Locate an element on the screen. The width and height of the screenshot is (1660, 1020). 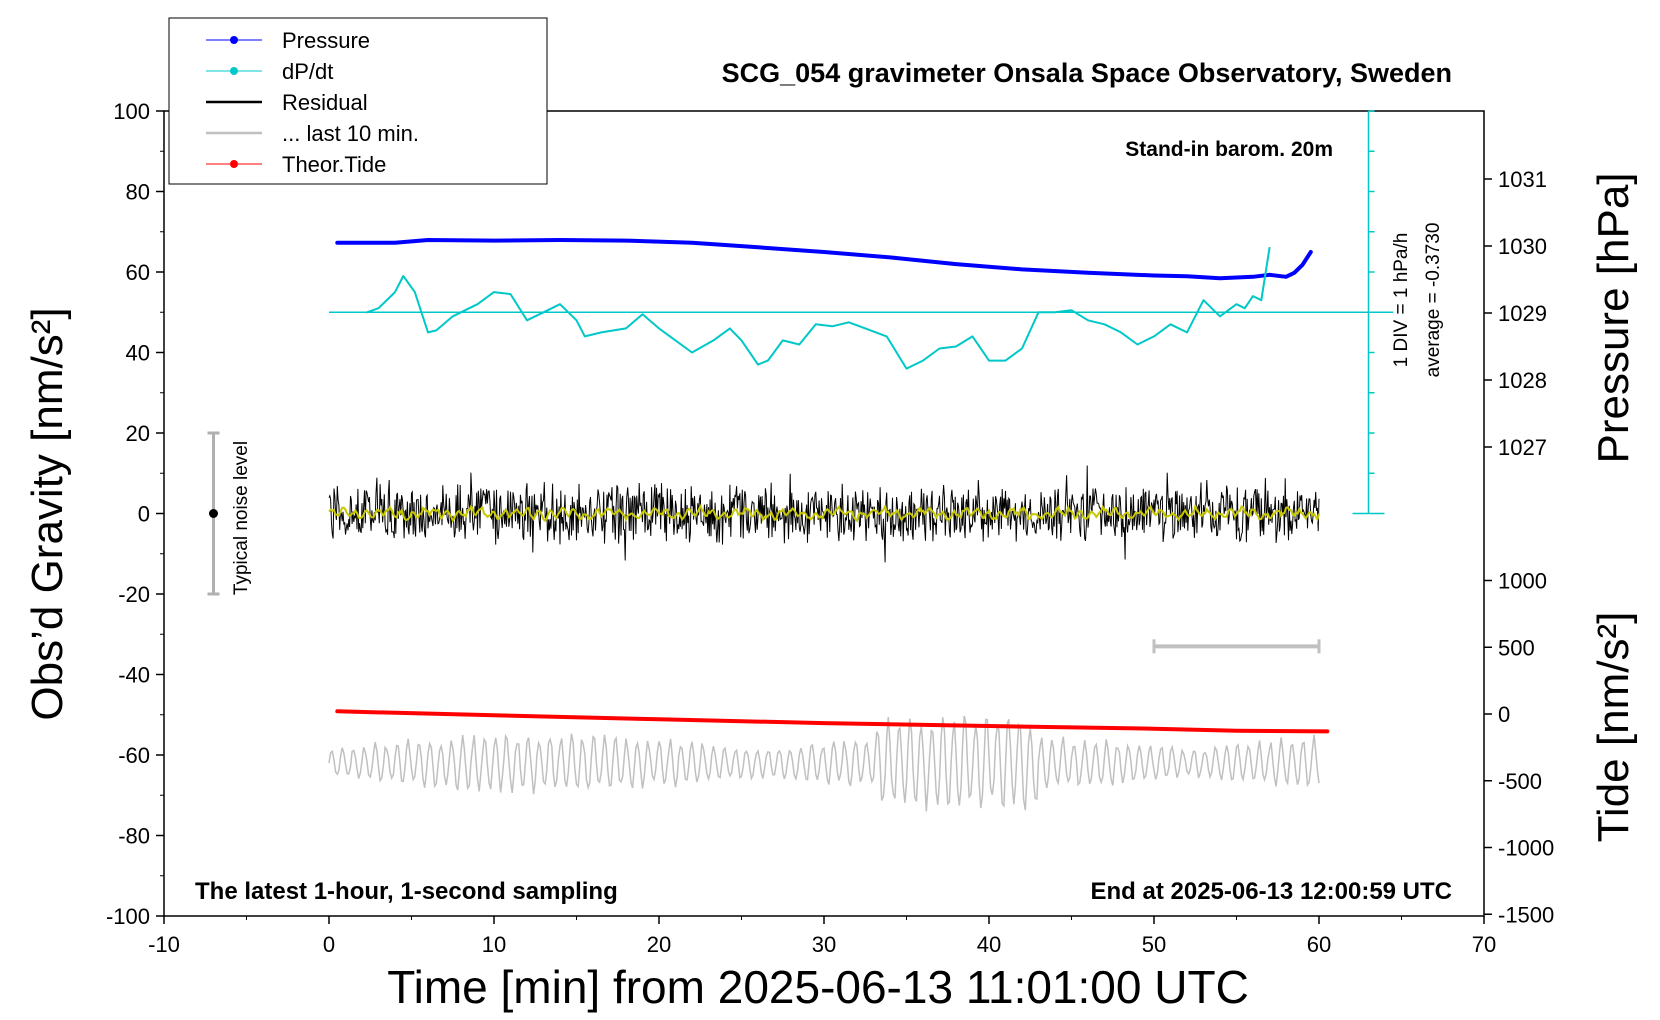
y-tick-label: -80 is located at coordinates (134, 836).